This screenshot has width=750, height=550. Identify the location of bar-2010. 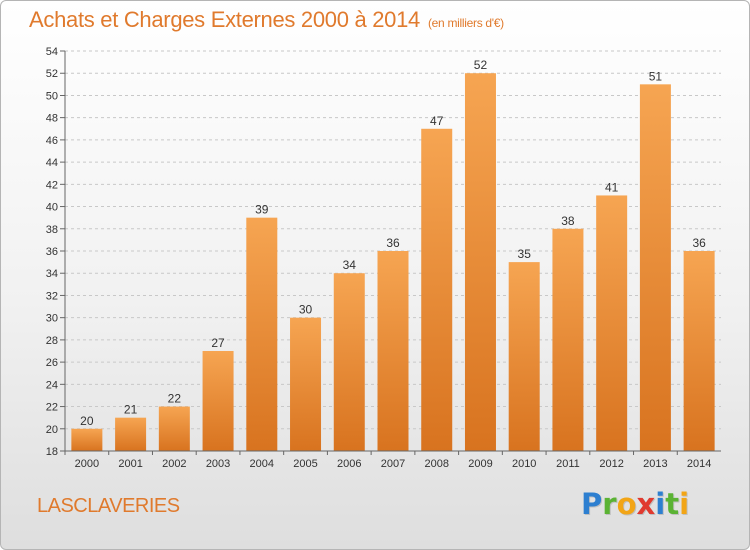
(524, 356).